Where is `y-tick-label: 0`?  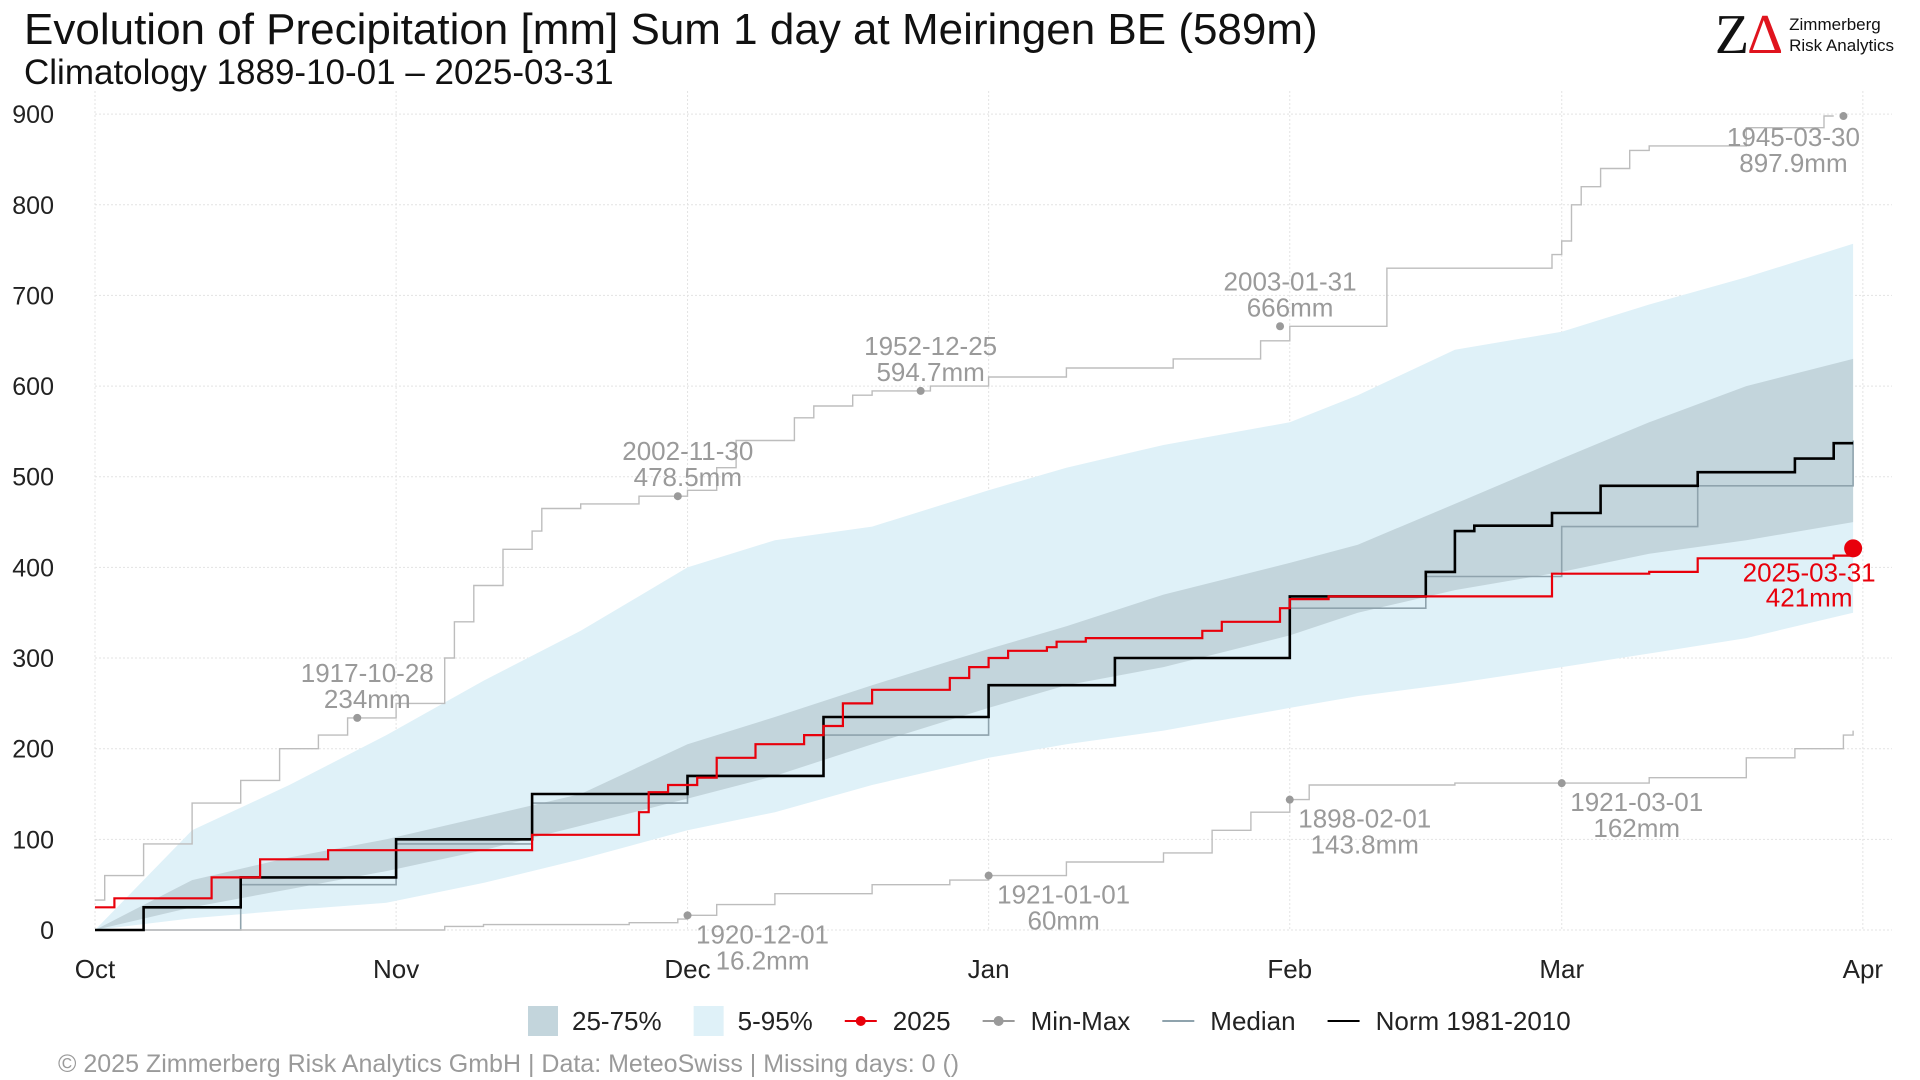
y-tick-label: 0 is located at coordinates (47, 931).